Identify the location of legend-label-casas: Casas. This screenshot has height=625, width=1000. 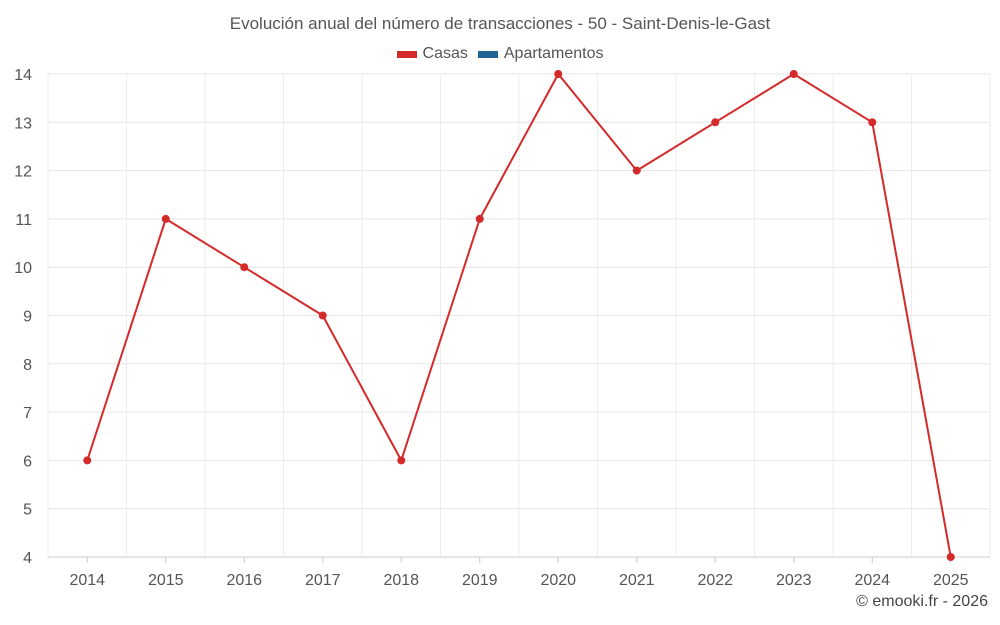
(445, 53).